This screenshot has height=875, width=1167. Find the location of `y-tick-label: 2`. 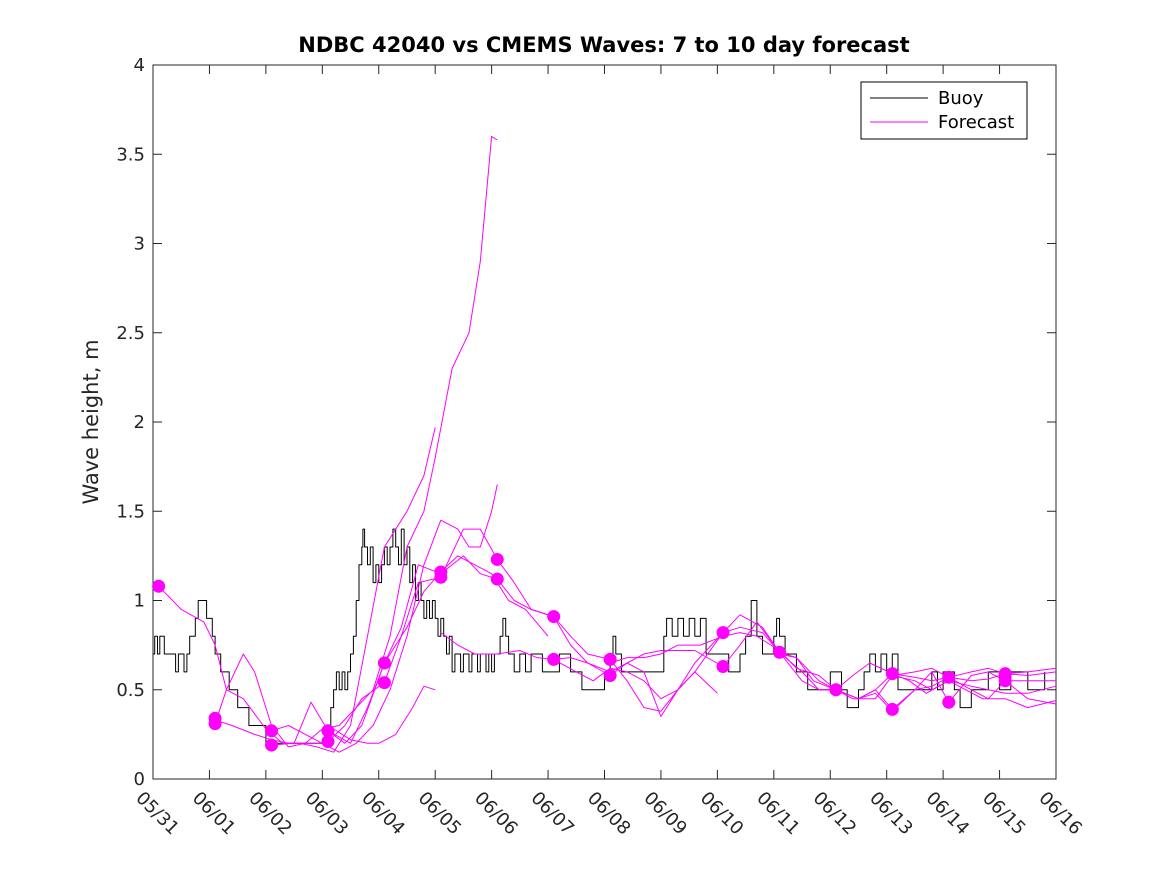

y-tick-label: 2 is located at coordinates (139, 422).